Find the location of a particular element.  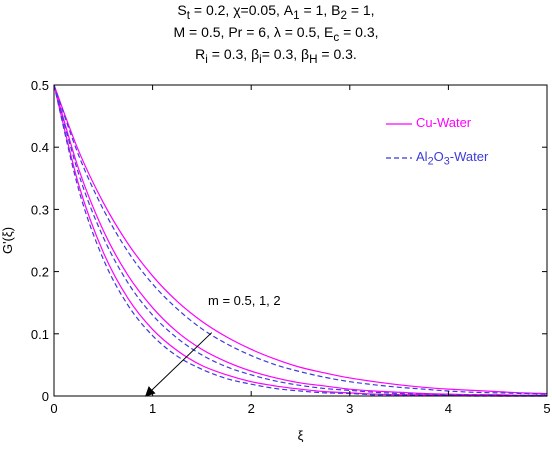

y-tick-label: 0.4 is located at coordinates (40, 147).